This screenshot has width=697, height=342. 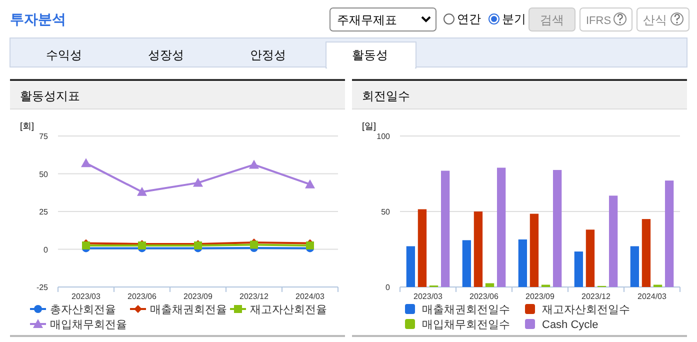 What do you see at coordinates (552, 20) in the screenshot?
I see `text: 검색` at bounding box center [552, 20].